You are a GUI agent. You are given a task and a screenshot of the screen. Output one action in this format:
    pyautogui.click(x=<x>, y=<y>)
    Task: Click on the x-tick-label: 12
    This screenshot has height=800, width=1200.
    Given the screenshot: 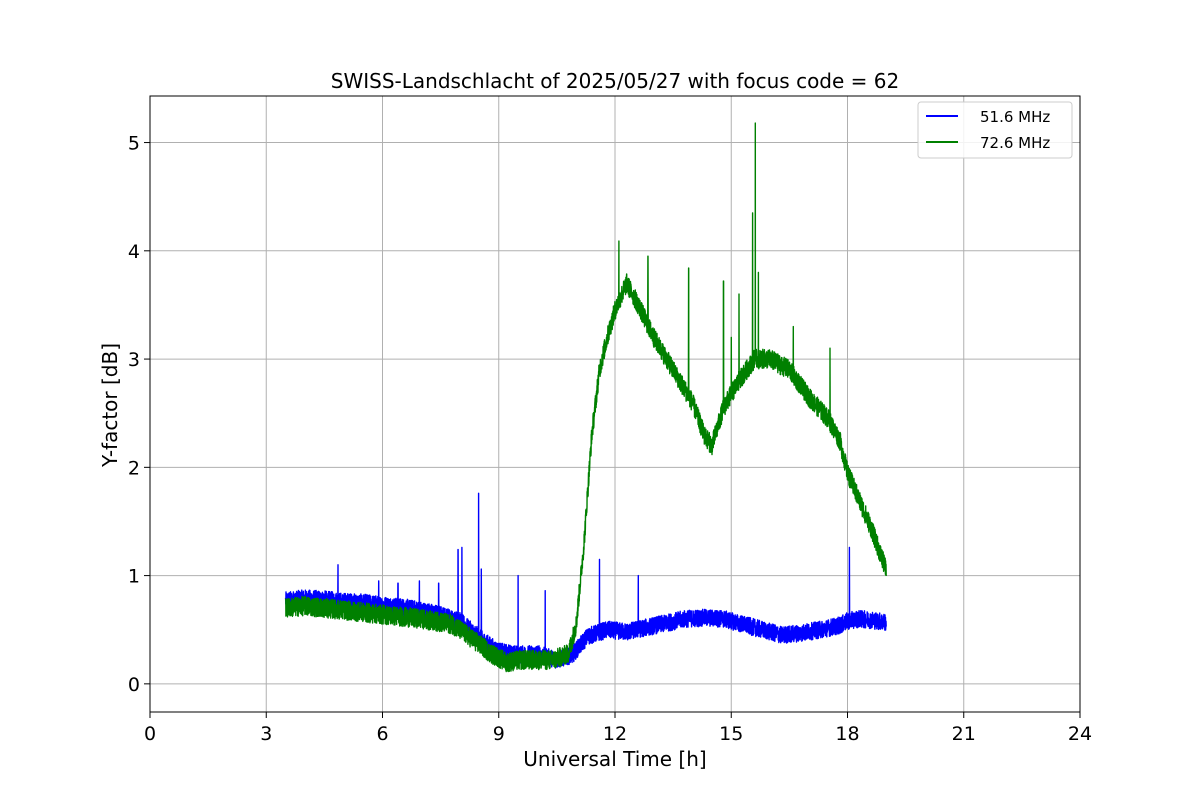 What is the action you would take?
    pyautogui.click(x=615, y=734)
    